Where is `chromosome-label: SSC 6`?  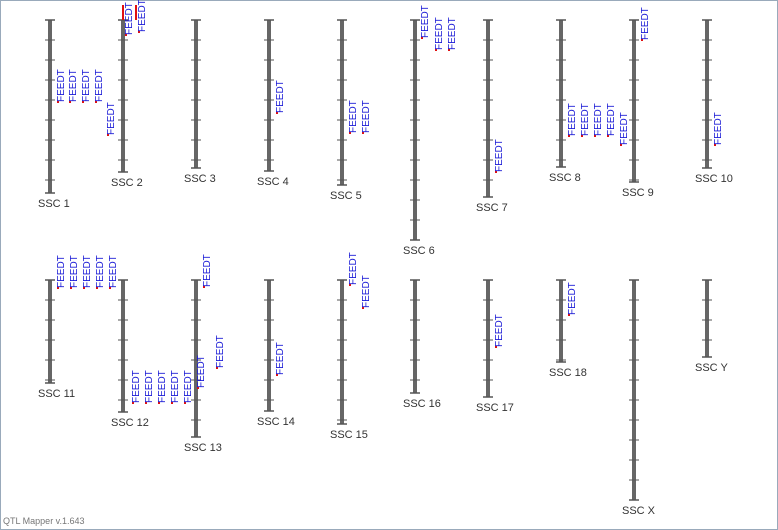 chromosome-label: SSC 6 is located at coordinates (419, 251).